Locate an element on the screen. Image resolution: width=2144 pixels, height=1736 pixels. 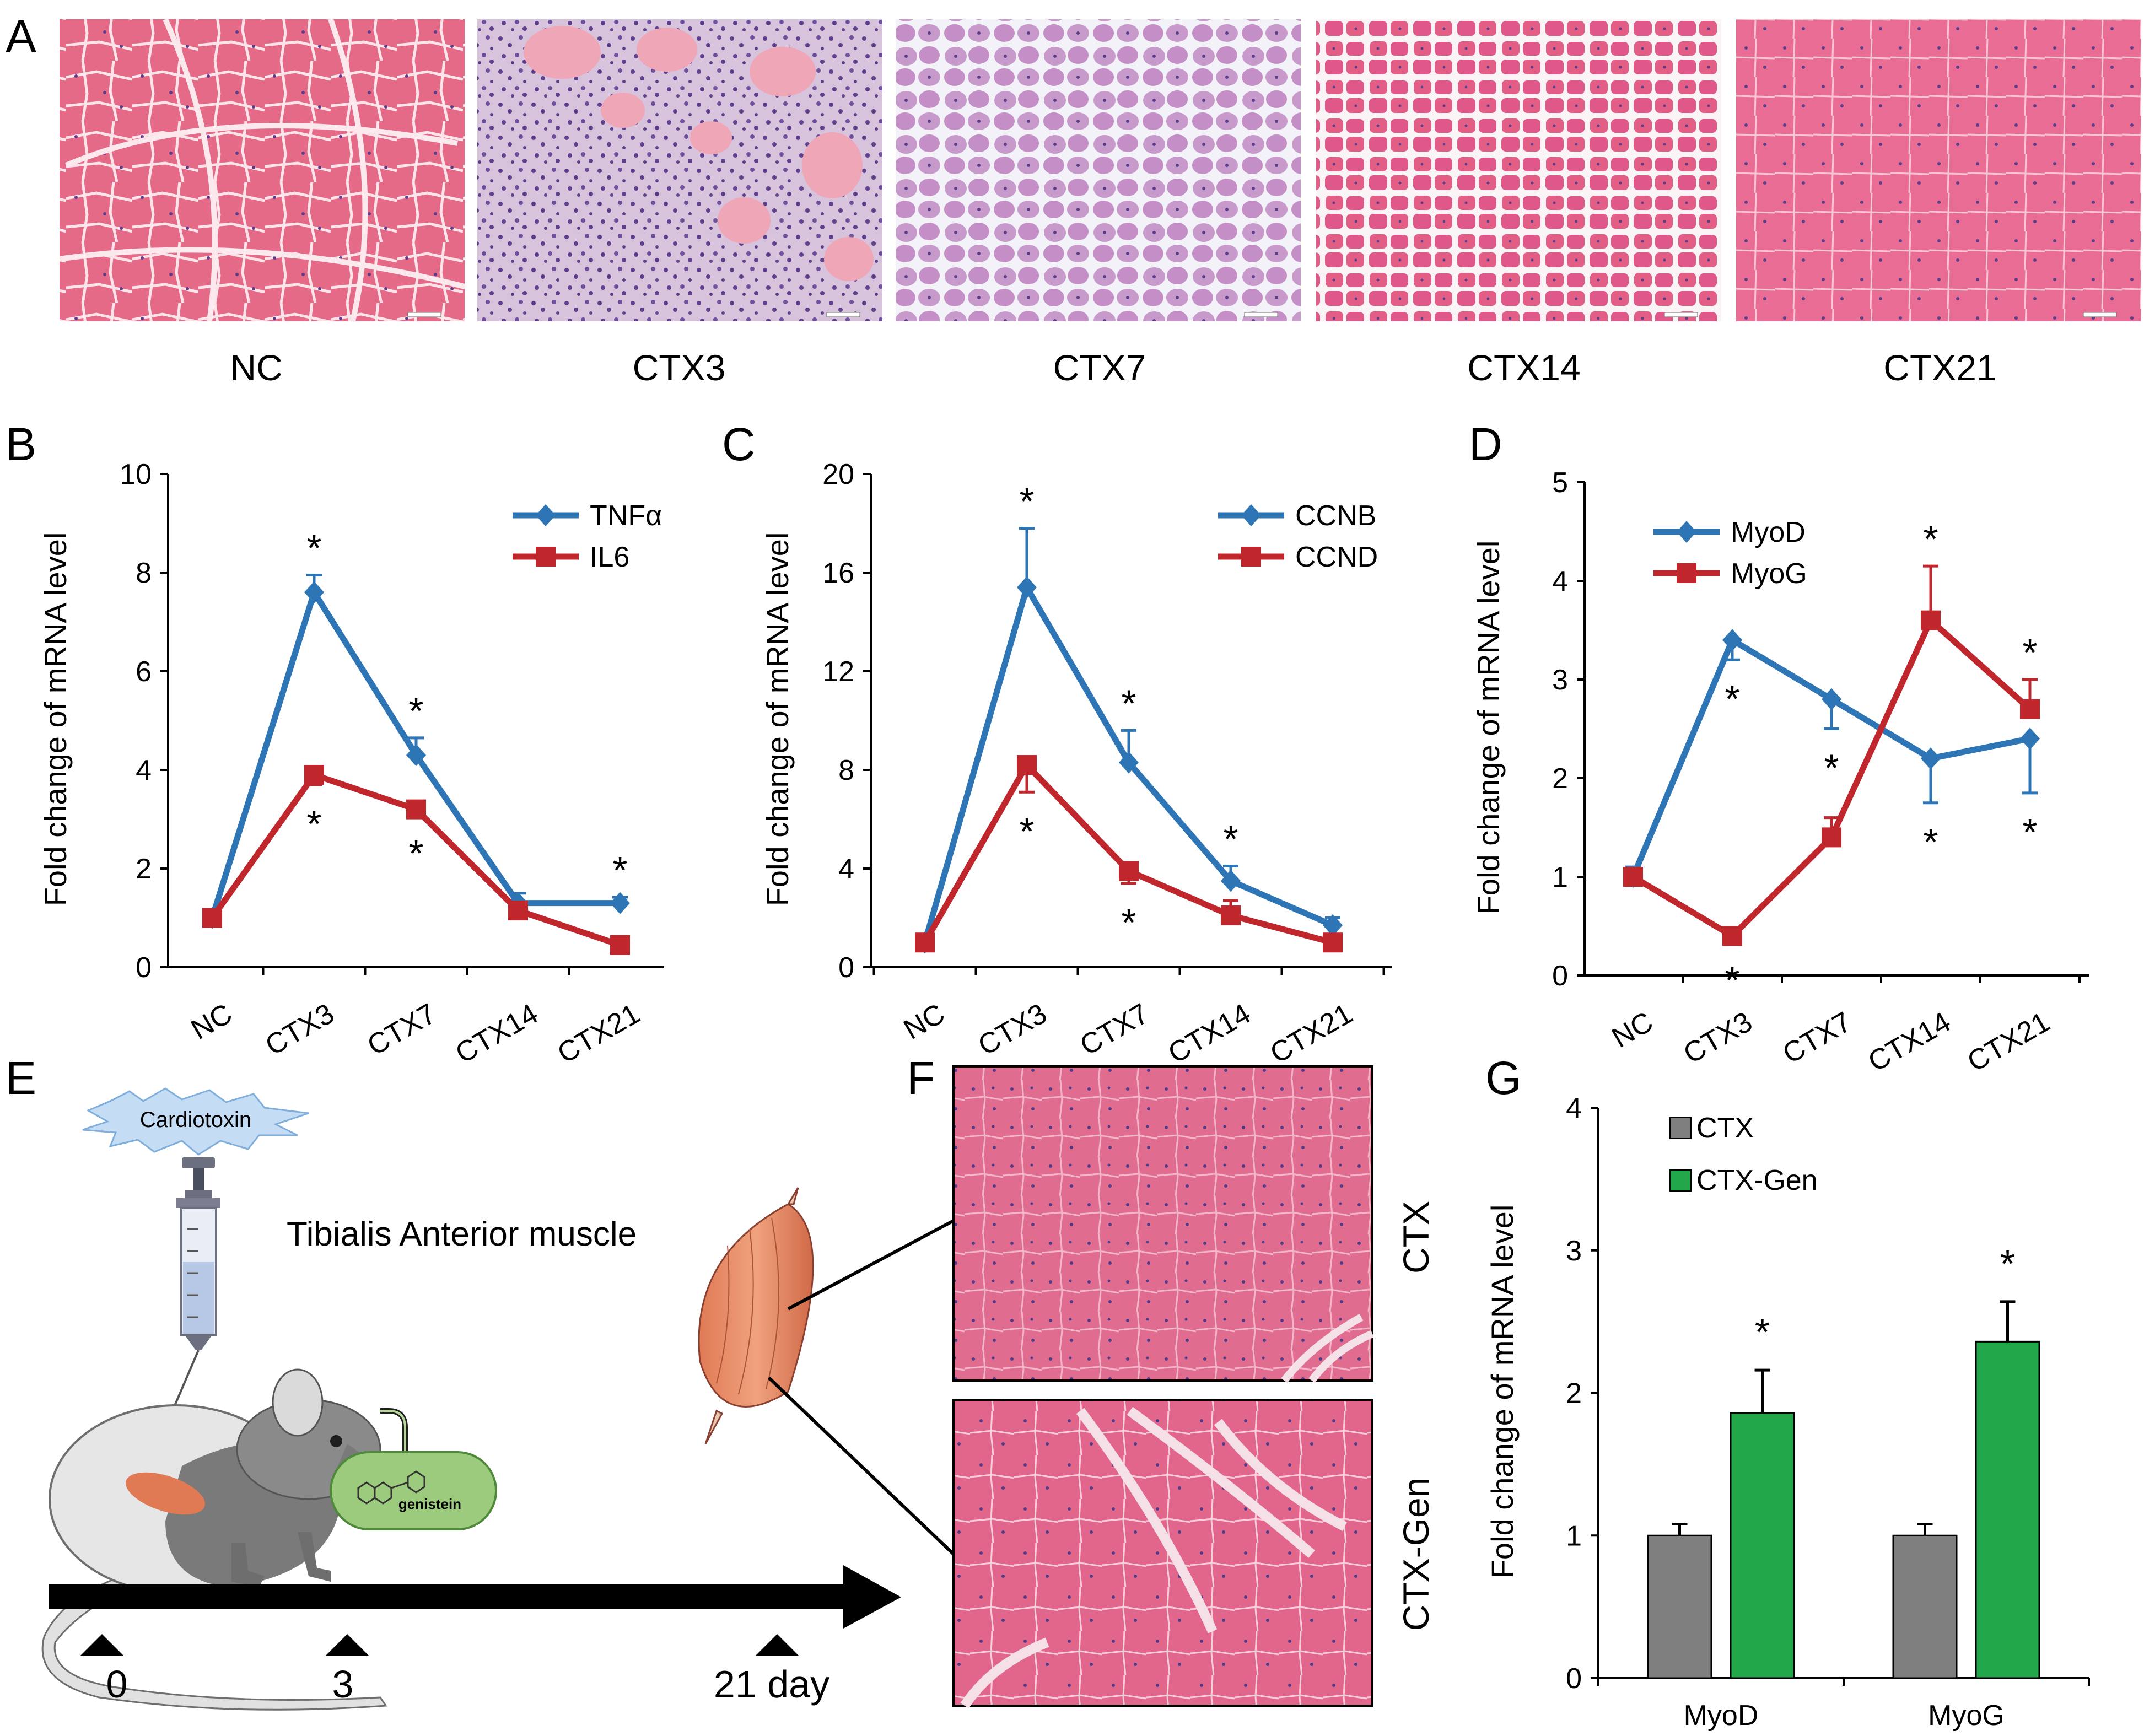
cardiotoxin-burst: Cardiotoxin is located at coordinates (196, 1121).